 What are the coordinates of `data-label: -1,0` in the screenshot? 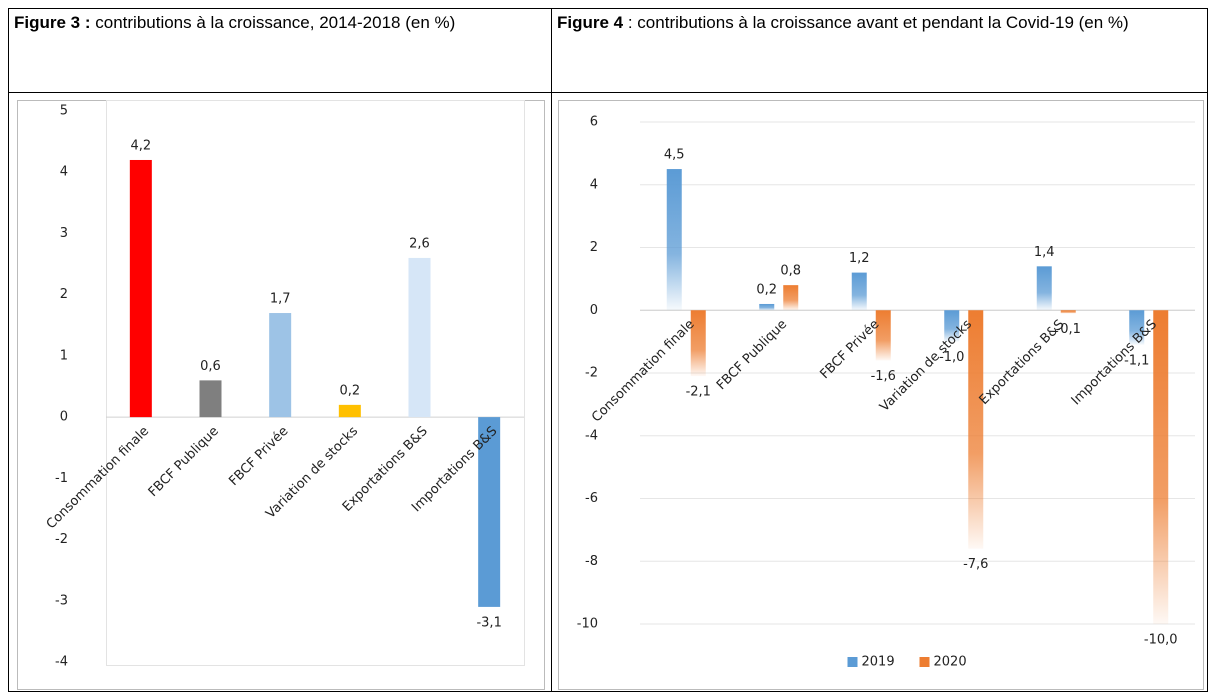 It's located at (951, 357).